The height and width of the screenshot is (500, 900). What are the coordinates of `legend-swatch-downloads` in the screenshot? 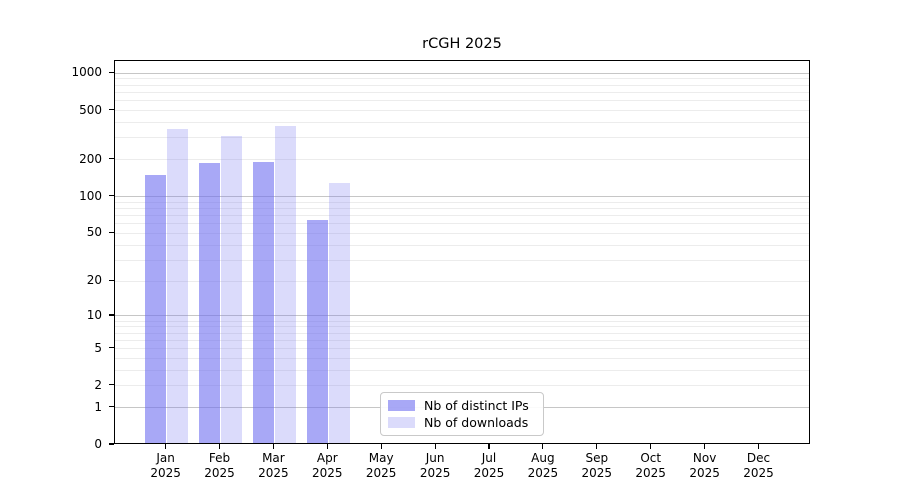 It's located at (401, 423).